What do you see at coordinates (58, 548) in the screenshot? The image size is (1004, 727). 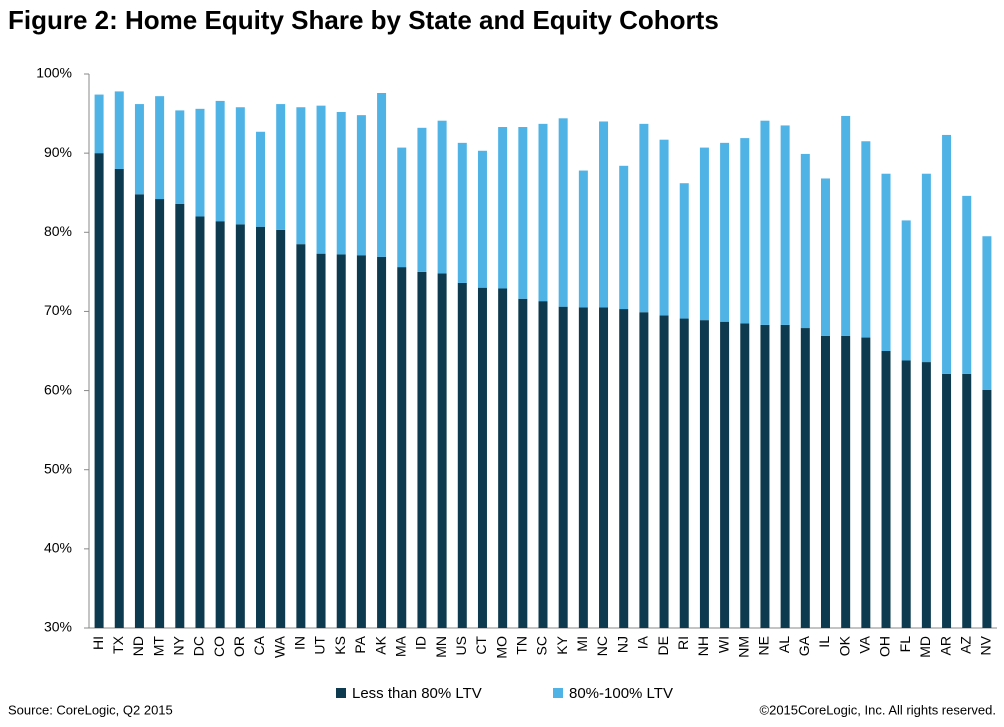 I see `y-tick-label: 40%` at bounding box center [58, 548].